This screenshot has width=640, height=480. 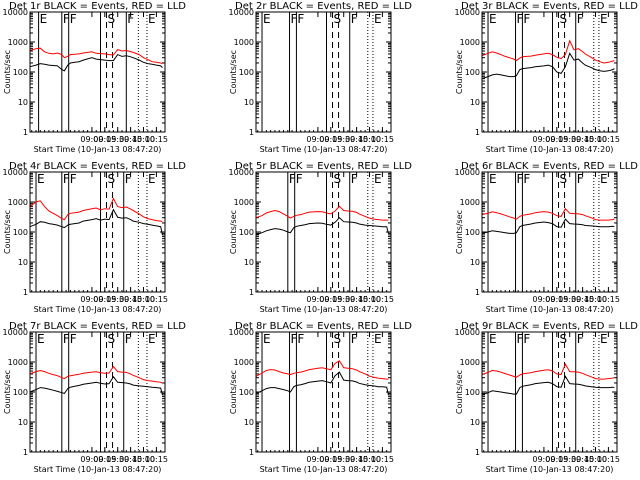 I want to click on panel-title: Det 8r BLACK = Events, RED = LLD, so click(x=323, y=326).